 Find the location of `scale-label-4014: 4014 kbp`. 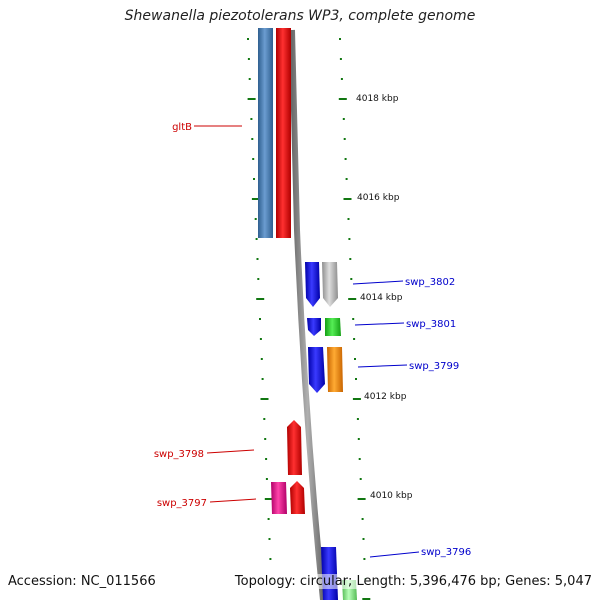

scale-label-4014: 4014 kbp is located at coordinates (381, 298).